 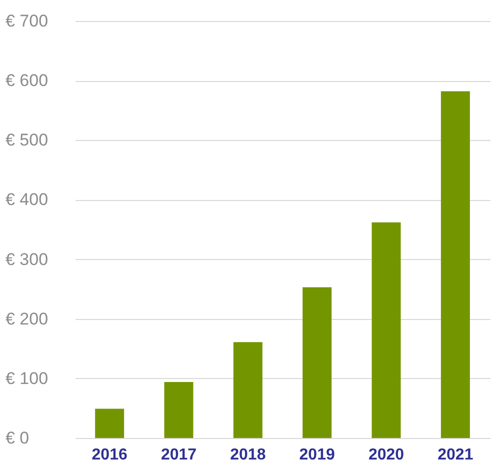 What do you see at coordinates (386, 455) in the screenshot?
I see `x-tick-label: 2020` at bounding box center [386, 455].